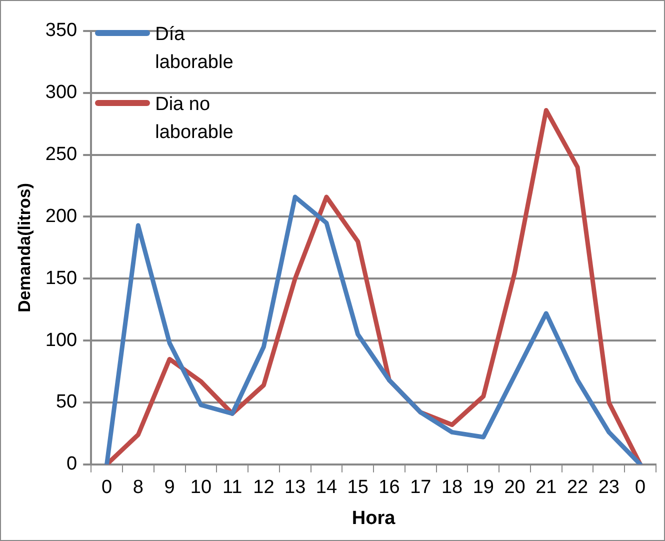  What do you see at coordinates (483, 487) in the screenshot?
I see `x-tick-label: 19` at bounding box center [483, 487].